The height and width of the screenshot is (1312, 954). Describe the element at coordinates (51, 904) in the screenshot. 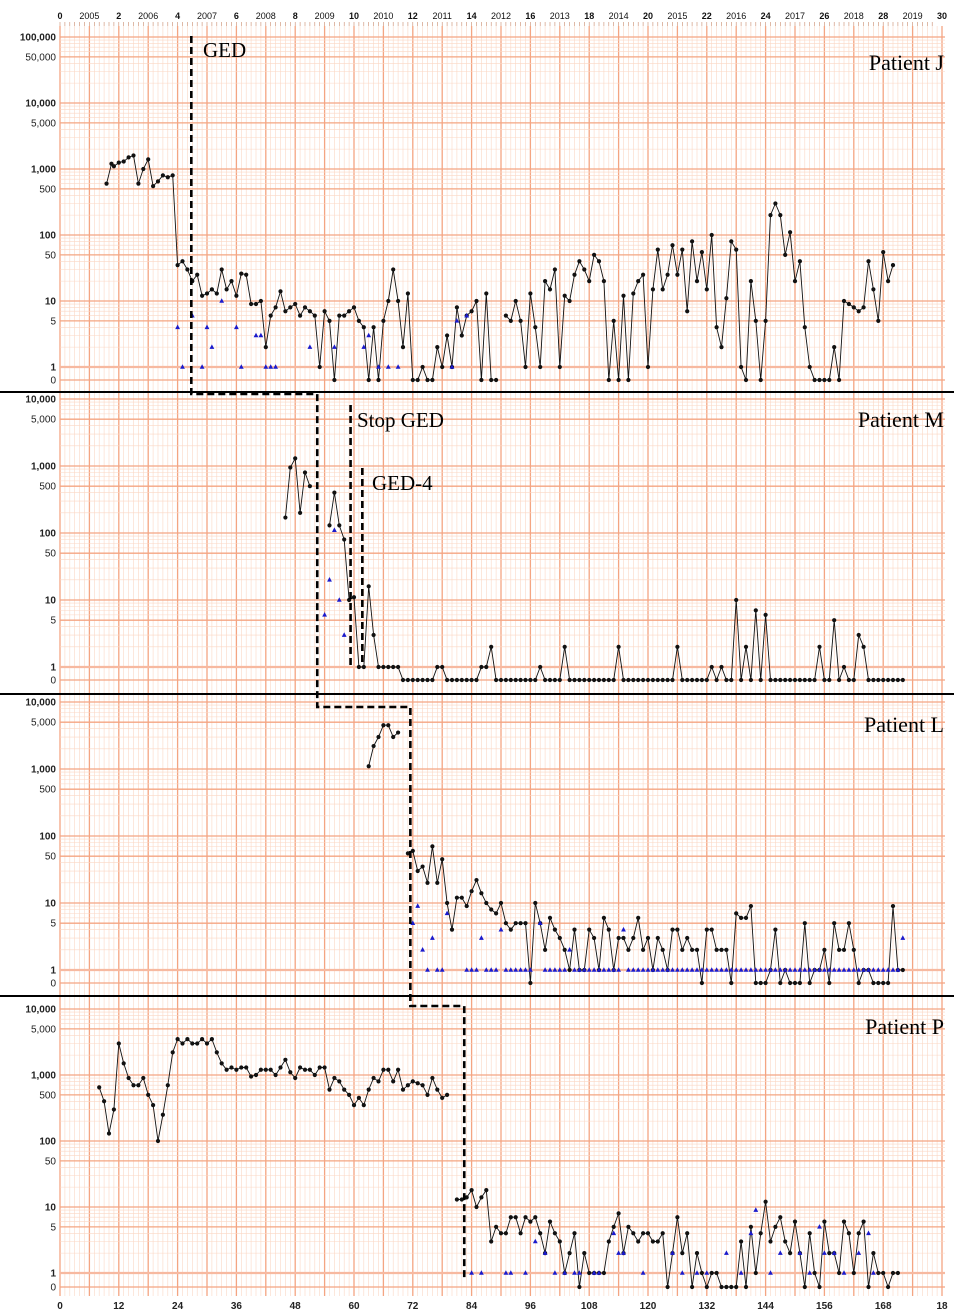

I see `y-tick-label: 10` at that location.